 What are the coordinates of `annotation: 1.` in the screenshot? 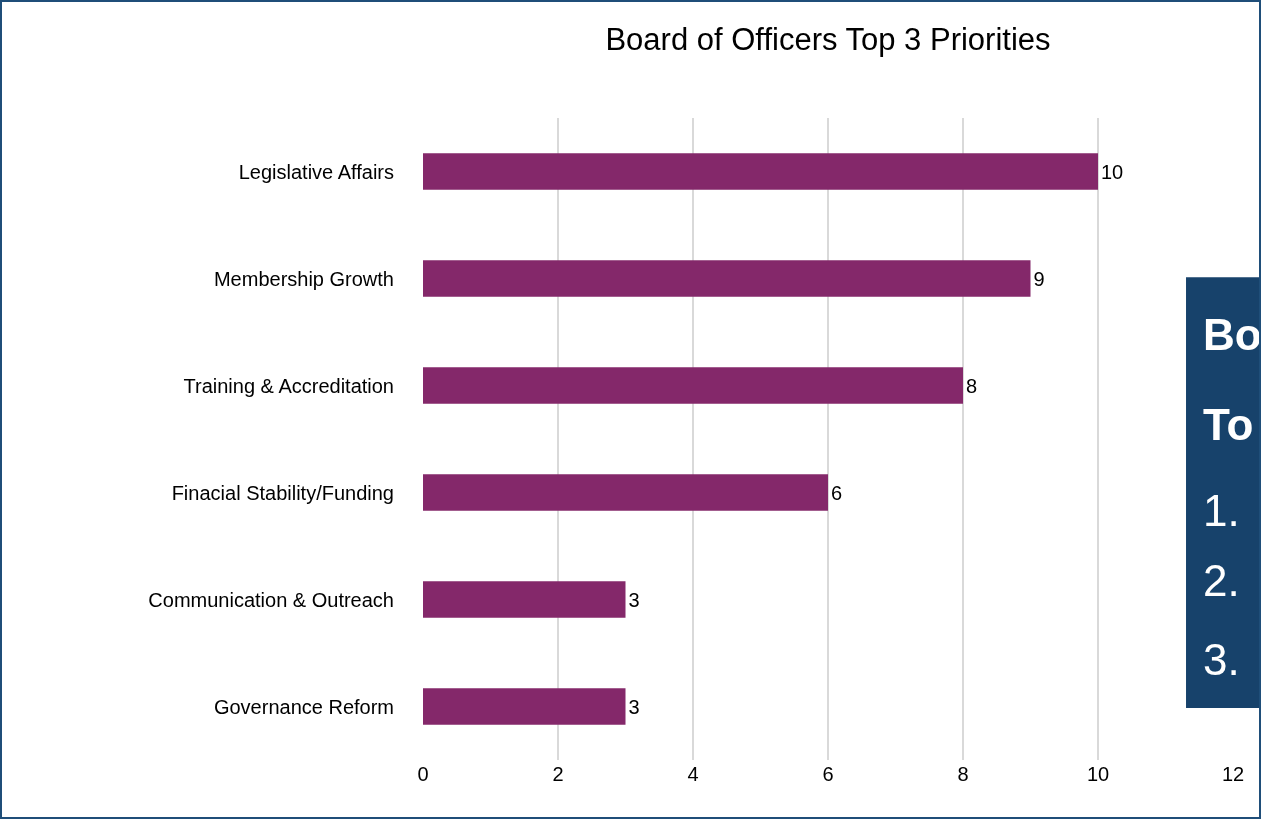 It's located at (1221, 510).